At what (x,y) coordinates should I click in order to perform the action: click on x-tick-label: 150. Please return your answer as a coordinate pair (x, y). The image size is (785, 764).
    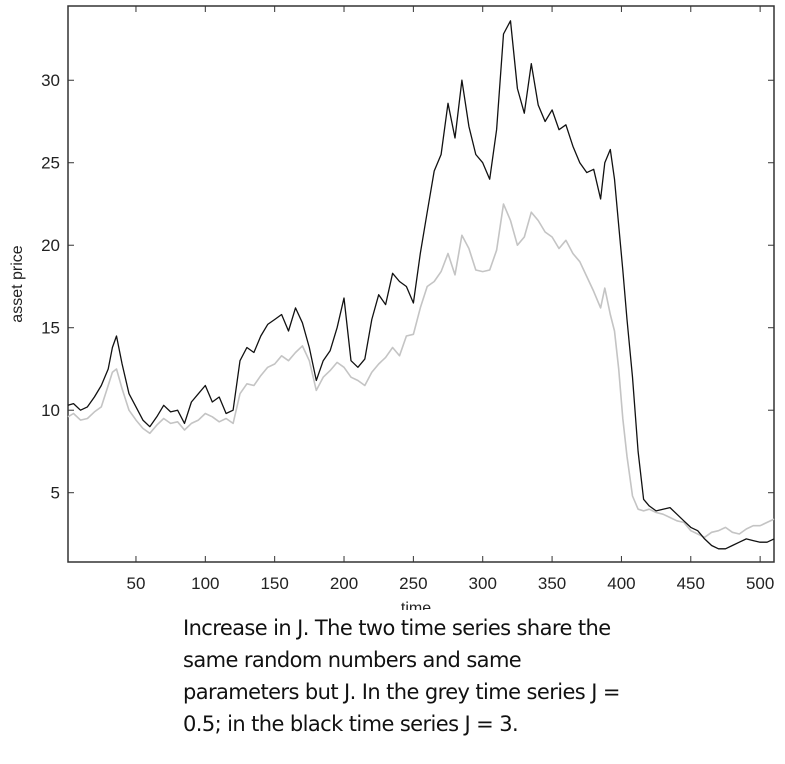
    Looking at the image, I should click on (274, 583).